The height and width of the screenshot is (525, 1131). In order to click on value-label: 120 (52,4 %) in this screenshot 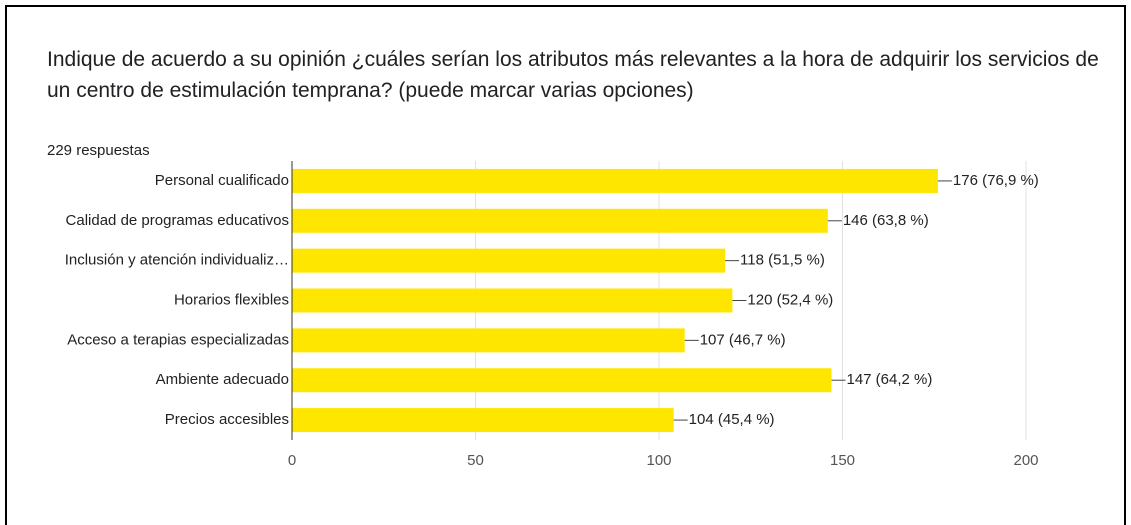, I will do `click(790, 299)`.